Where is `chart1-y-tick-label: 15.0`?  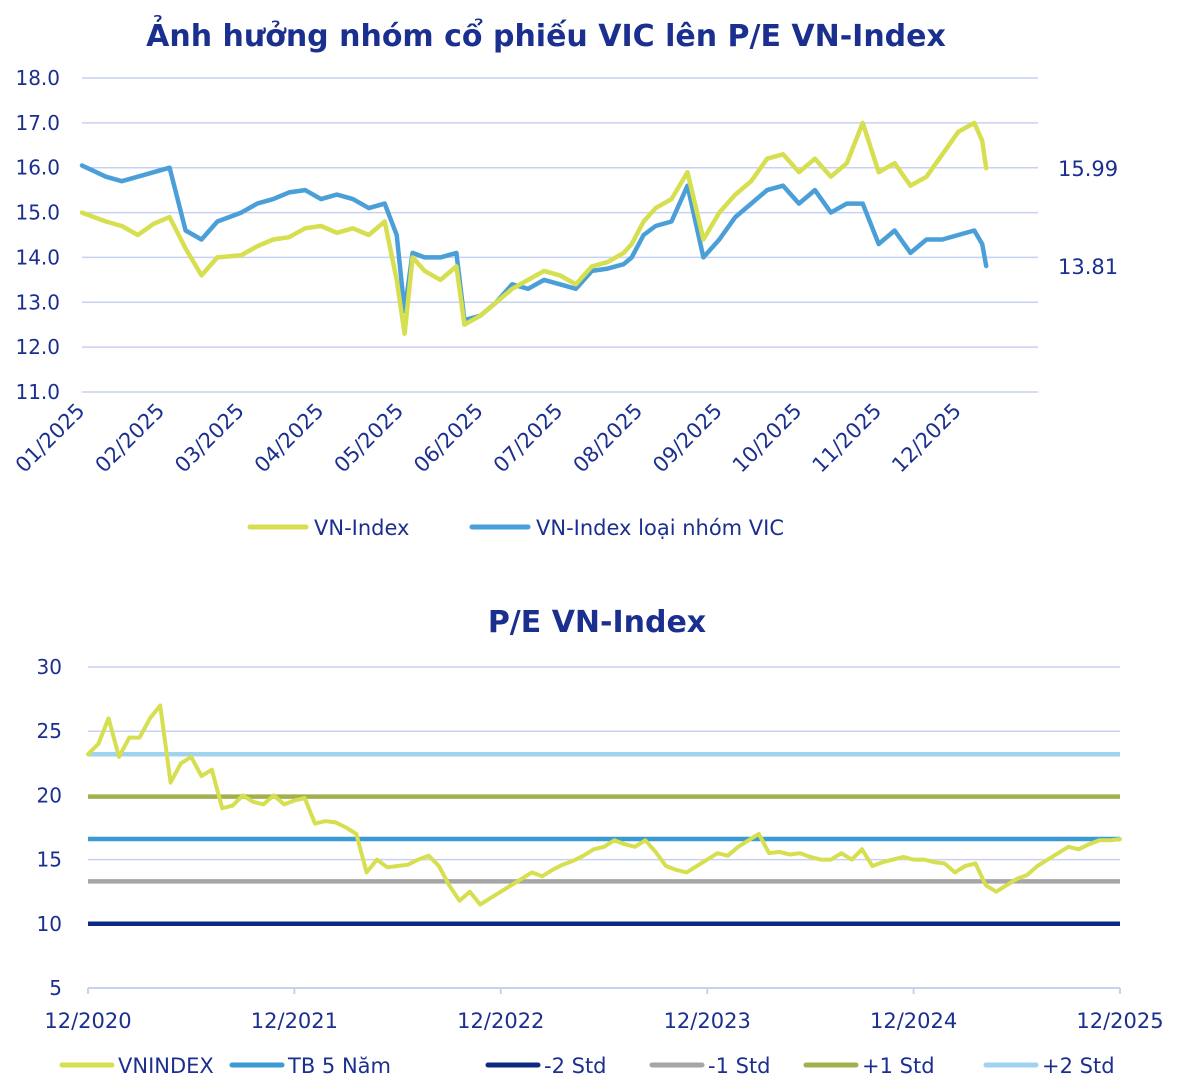
chart1-y-tick-label: 15.0 is located at coordinates (37, 213).